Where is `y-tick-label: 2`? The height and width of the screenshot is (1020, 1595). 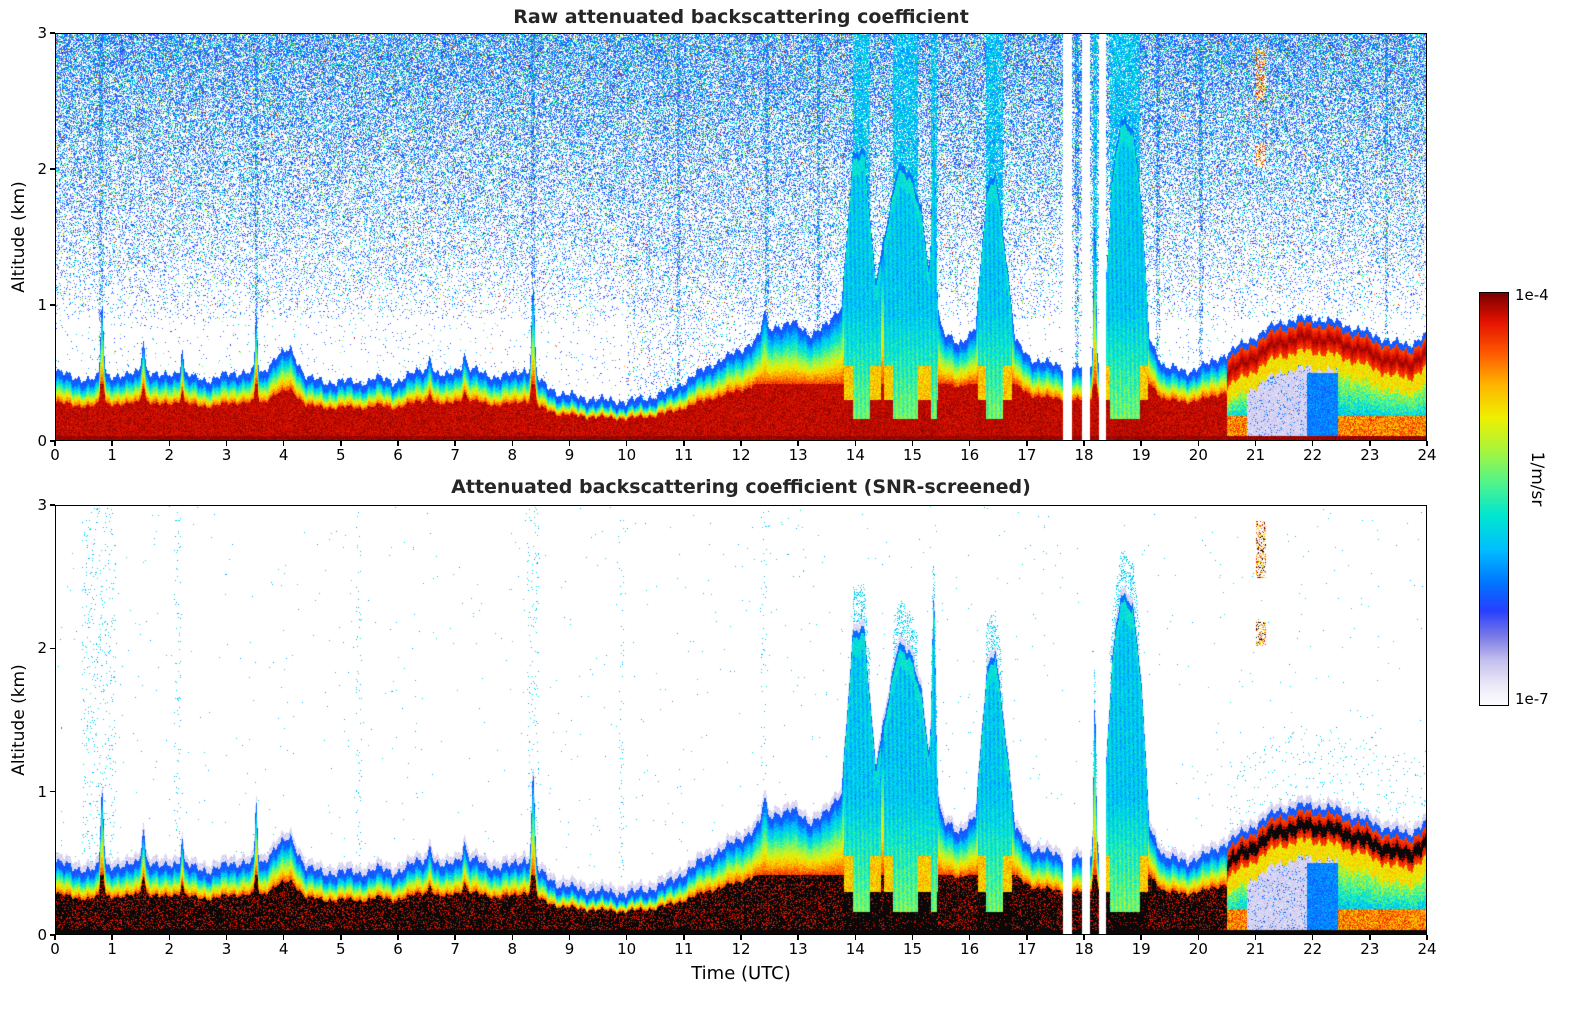 y-tick-label: 2 is located at coordinates (42, 169).